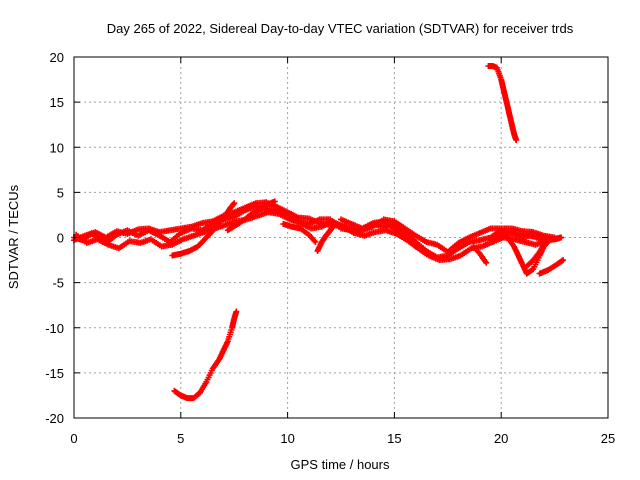 The height and width of the screenshot is (480, 640). Describe the element at coordinates (54, 328) in the screenshot. I see `y-tick-label: -10` at that location.